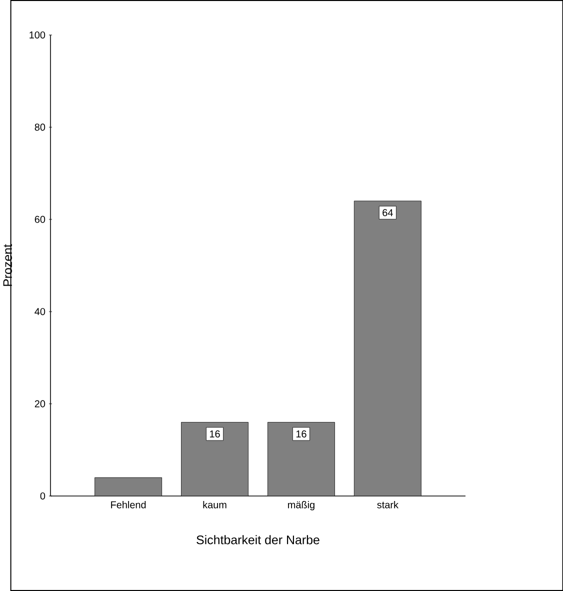  What do you see at coordinates (128, 504) in the screenshot?
I see `x-tick-label: Fehlend` at bounding box center [128, 504].